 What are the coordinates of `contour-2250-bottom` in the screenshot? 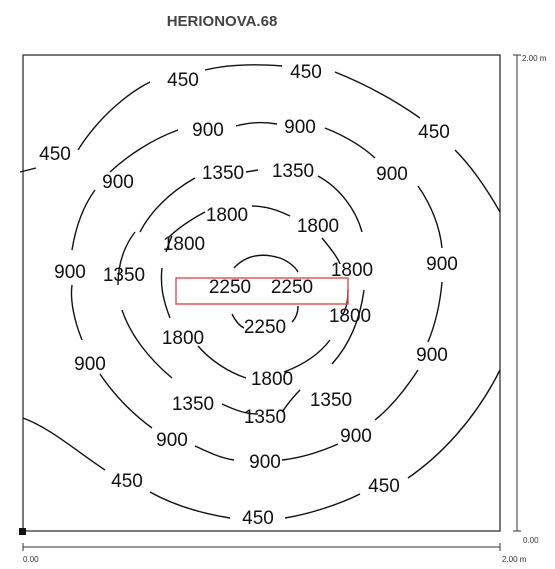 It's located at (265, 317).